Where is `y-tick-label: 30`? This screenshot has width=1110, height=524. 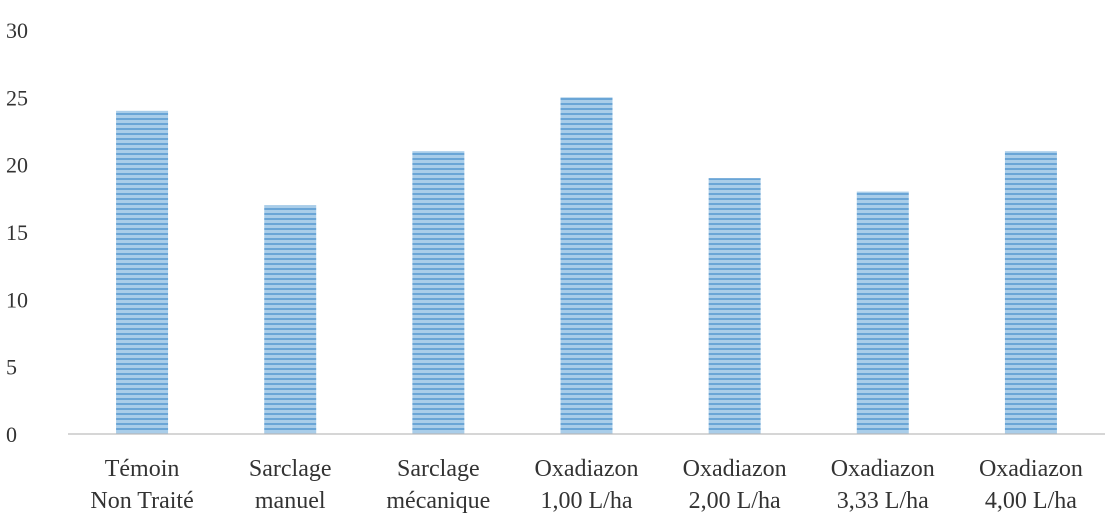
y-tick-label: 30 is located at coordinates (17, 30).